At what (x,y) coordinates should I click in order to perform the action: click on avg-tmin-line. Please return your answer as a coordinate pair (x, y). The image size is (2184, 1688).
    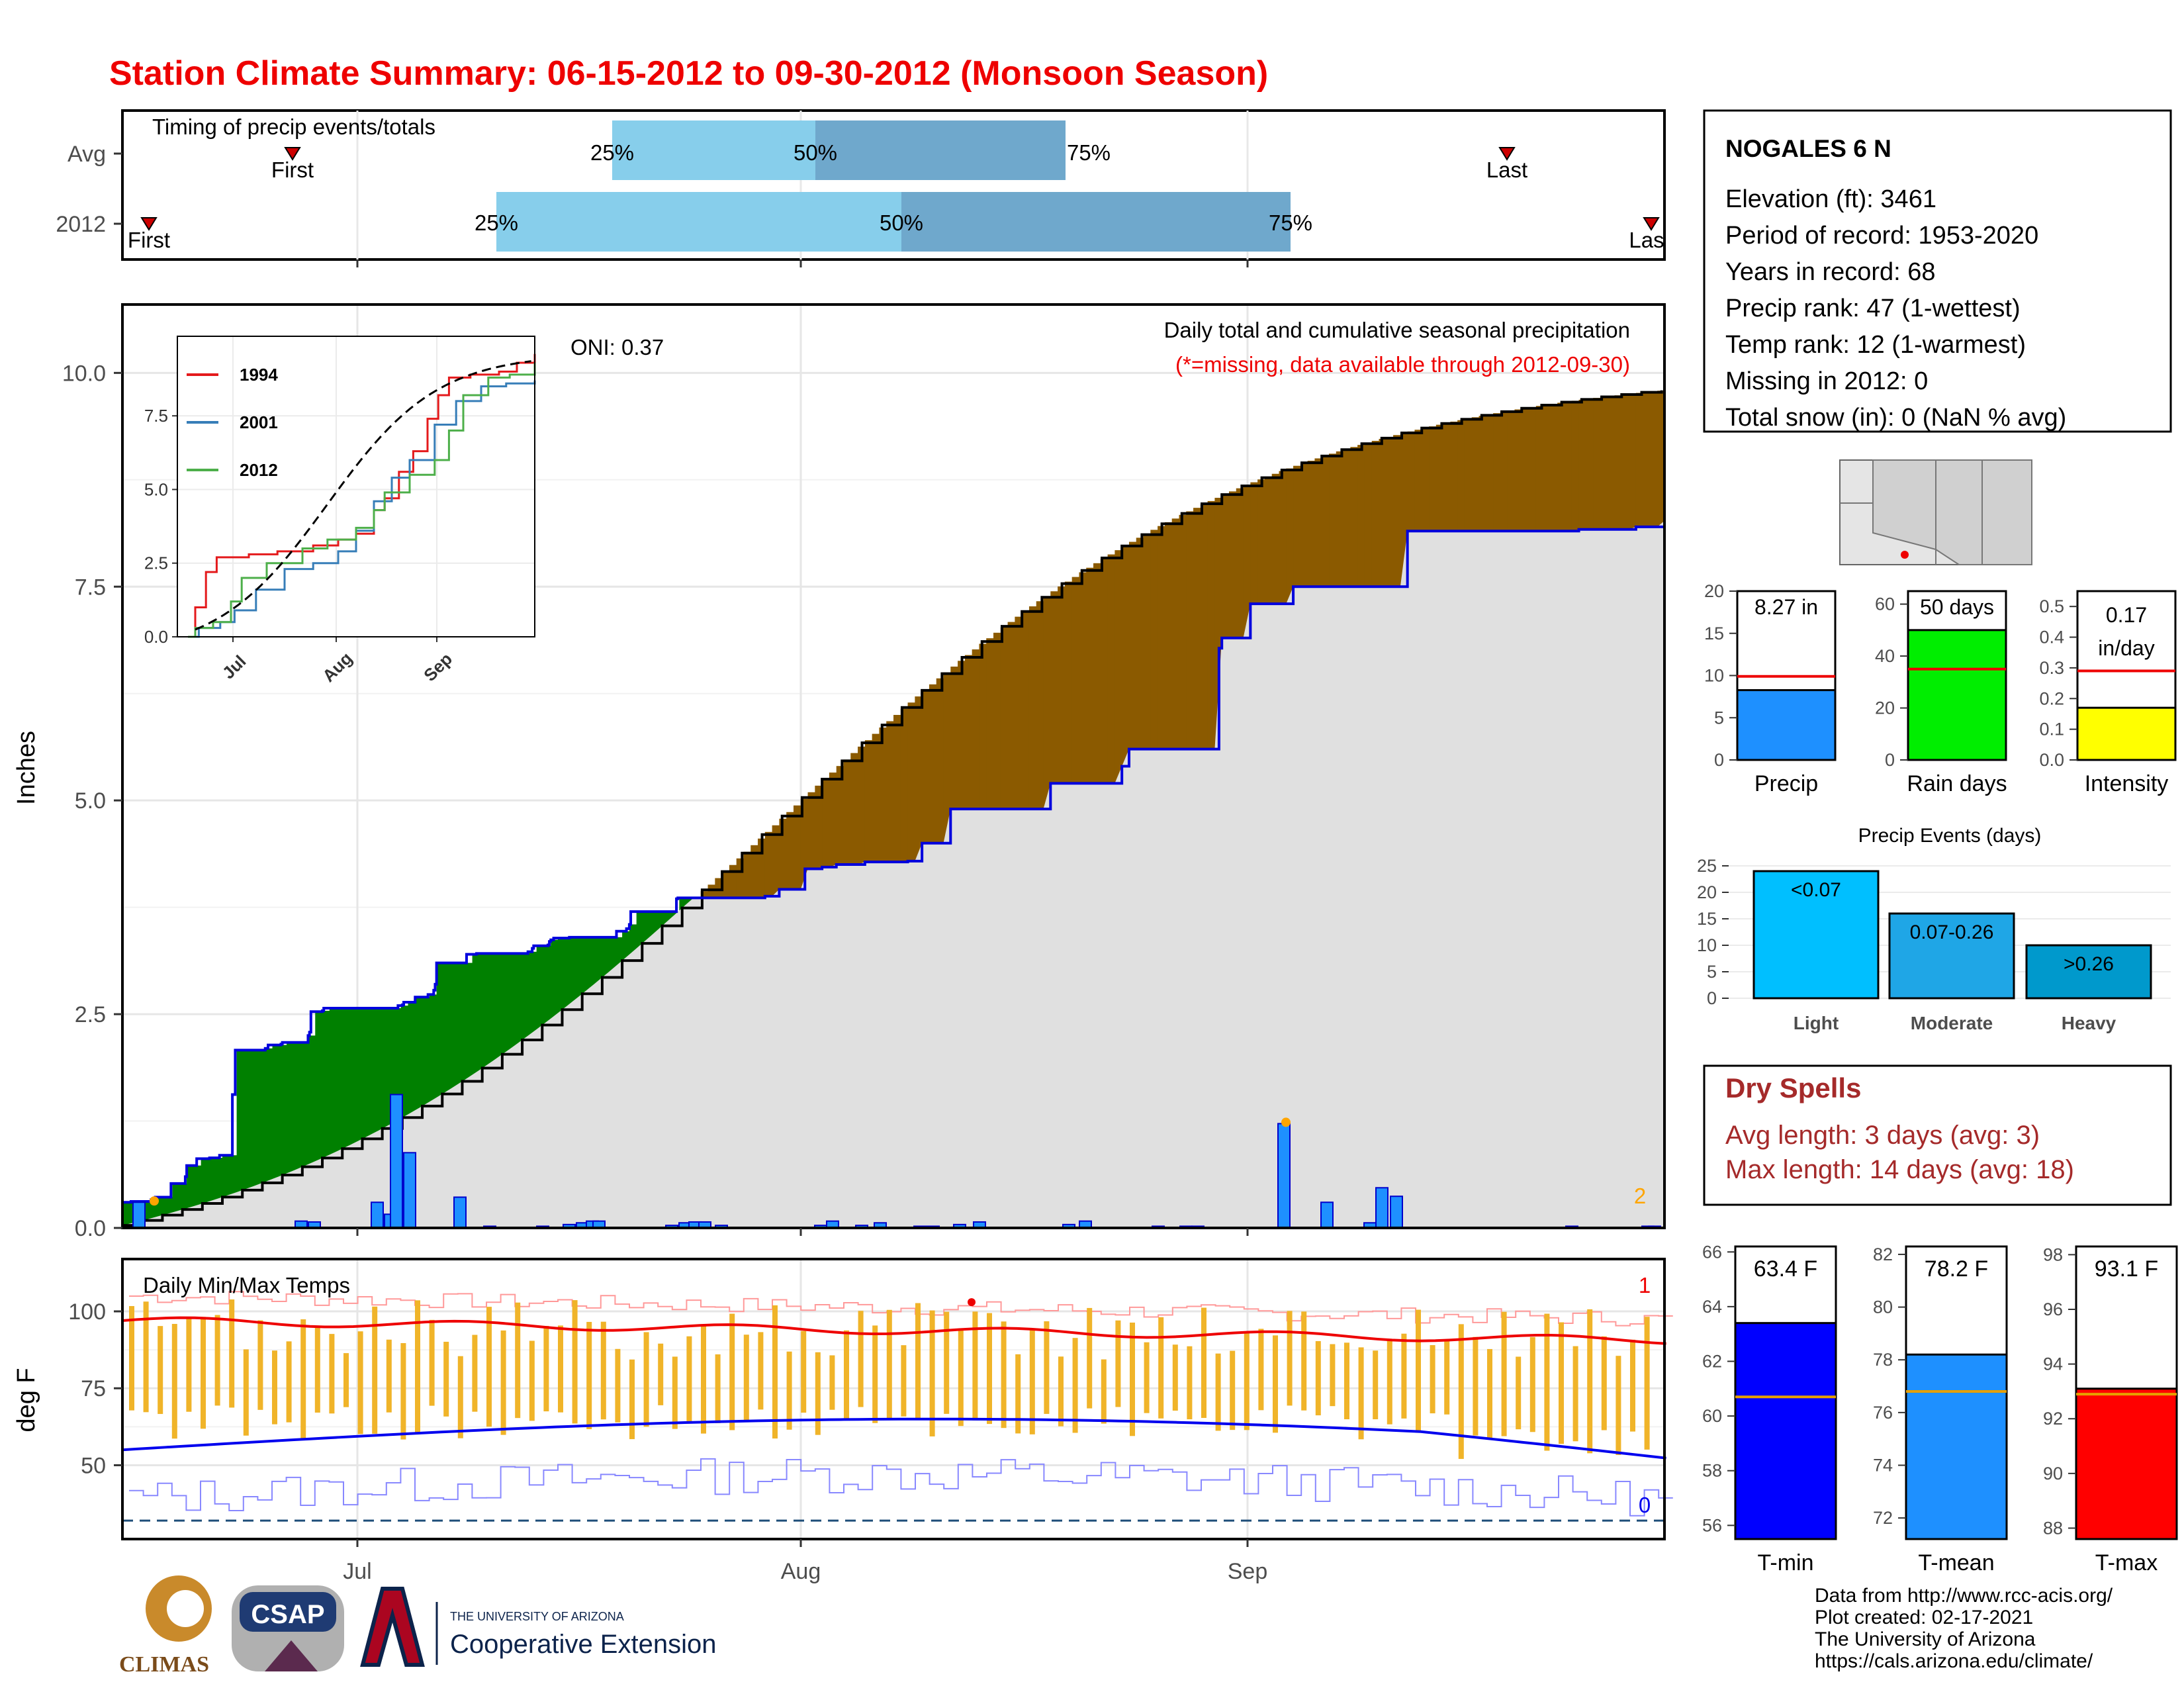
    Looking at the image, I should click on (894, 1438).